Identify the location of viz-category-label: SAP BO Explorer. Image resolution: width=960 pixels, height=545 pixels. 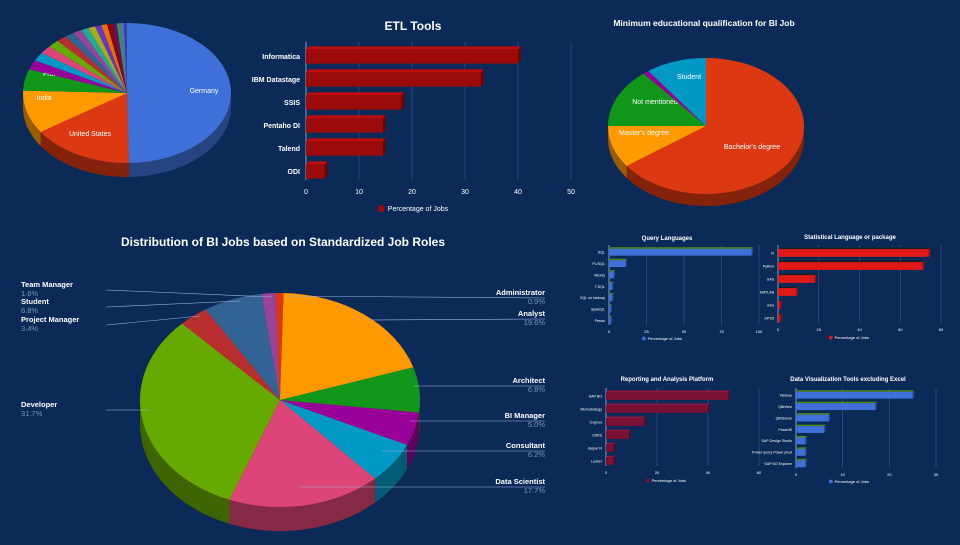
(778, 464).